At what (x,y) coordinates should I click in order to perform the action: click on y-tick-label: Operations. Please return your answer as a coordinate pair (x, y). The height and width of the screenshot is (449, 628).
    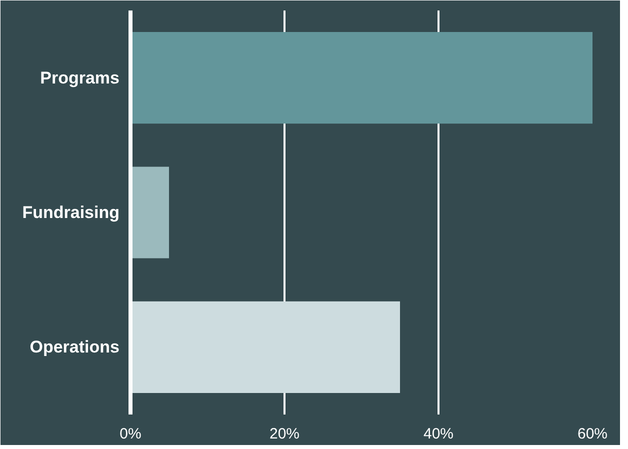
    Looking at the image, I should click on (75, 347).